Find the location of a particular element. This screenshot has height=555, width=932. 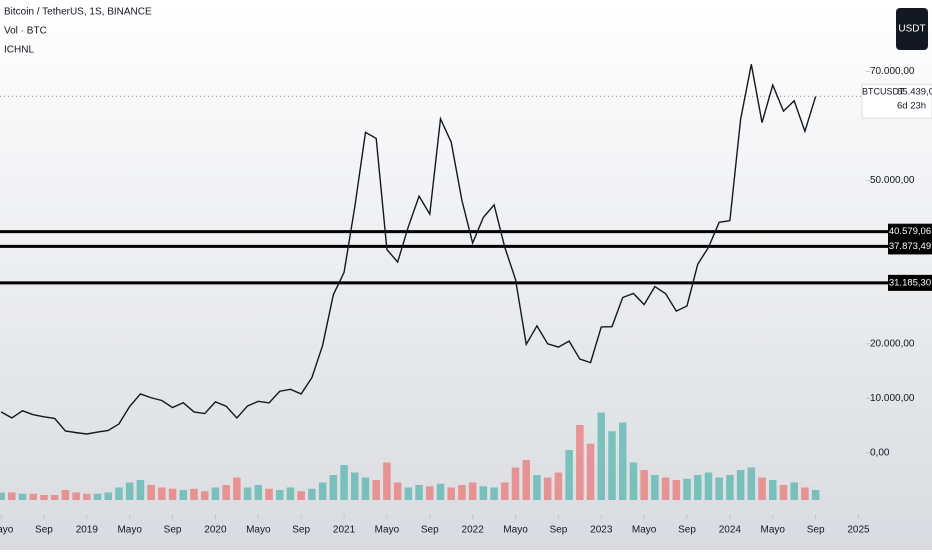

y-tick-label: 20.000,00 is located at coordinates (892, 343).